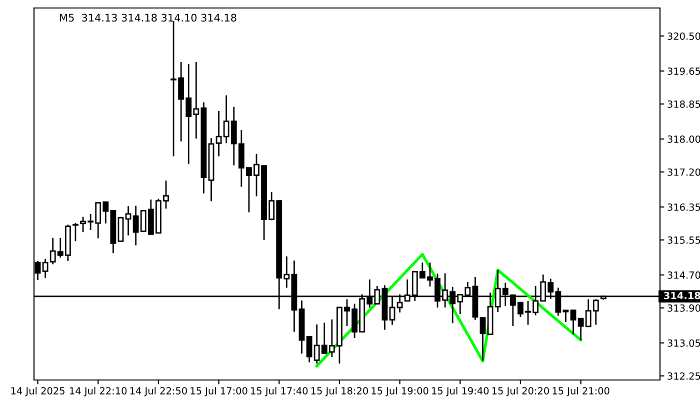 Image resolution: width=700 pixels, height=400 pixels. What do you see at coordinates (98, 391) in the screenshot?
I see `x-tick-label: 14 Jul 22:10` at bounding box center [98, 391].